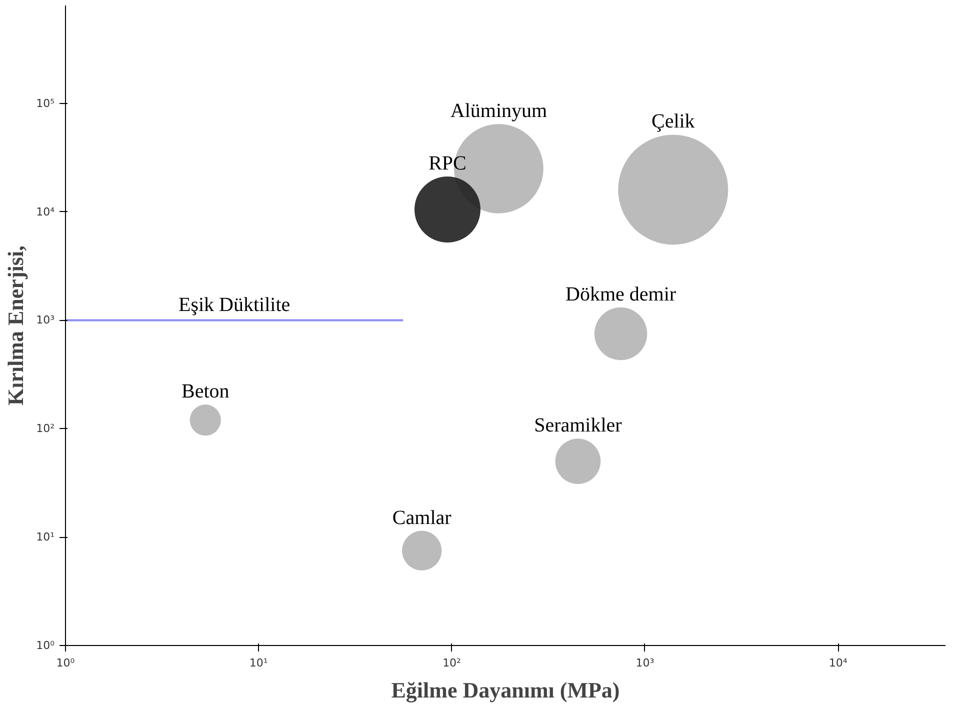 The width and height of the screenshot is (963, 715). I want to click on series-label: Çelik, so click(673, 121).